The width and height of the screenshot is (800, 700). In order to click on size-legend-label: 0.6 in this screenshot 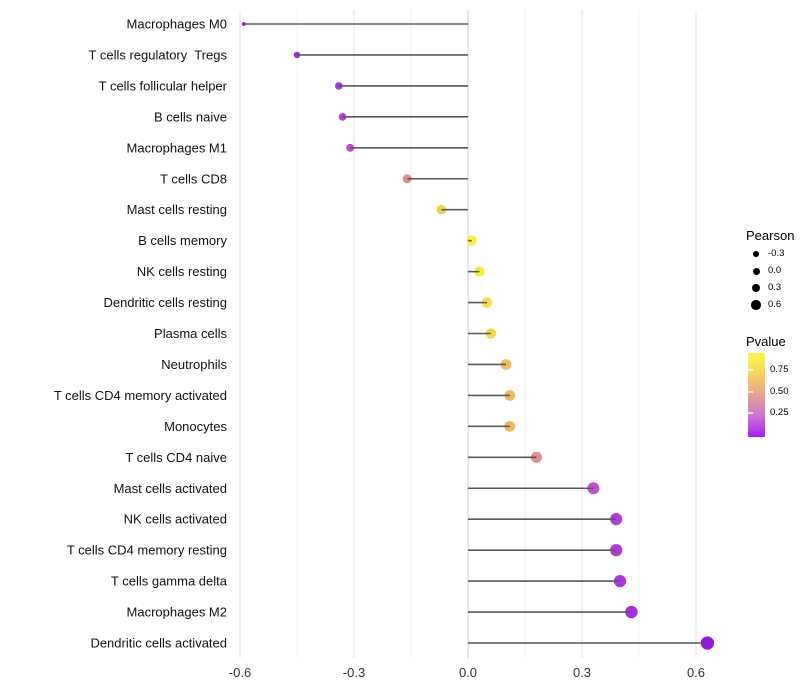, I will do `click(775, 304)`.